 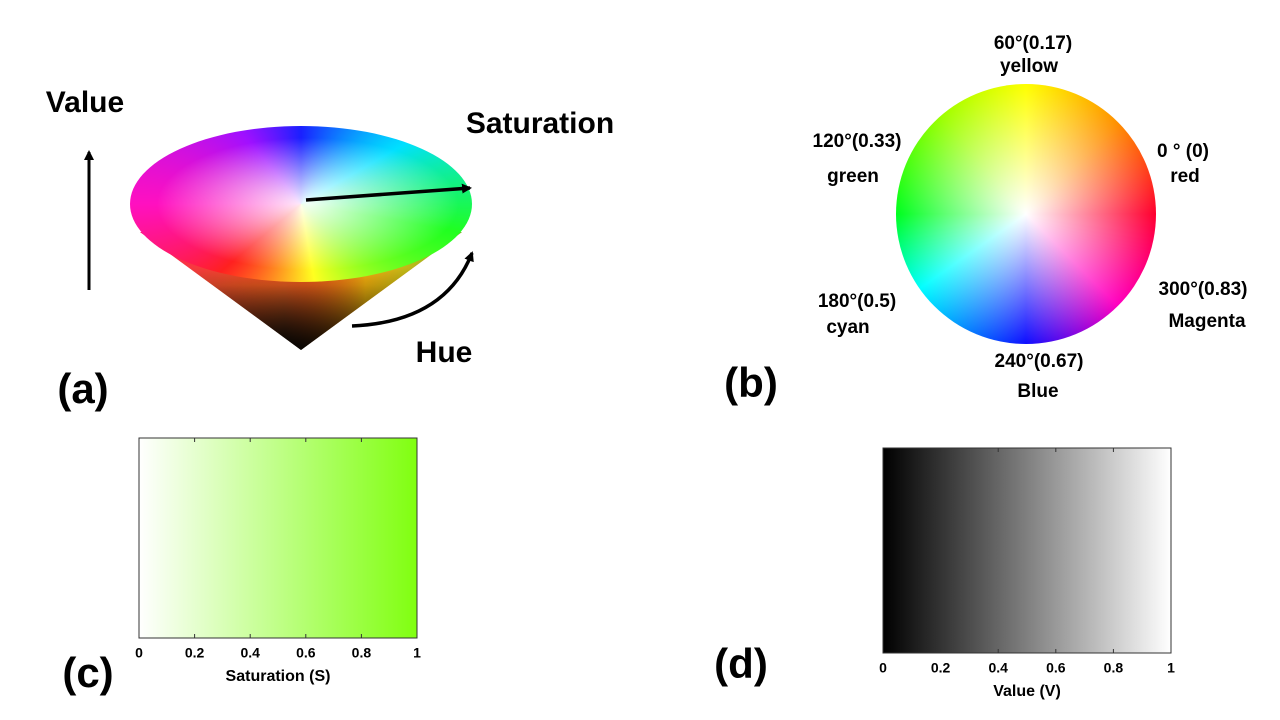 What do you see at coordinates (751, 382) in the screenshot?
I see `panel-label: (b)` at bounding box center [751, 382].